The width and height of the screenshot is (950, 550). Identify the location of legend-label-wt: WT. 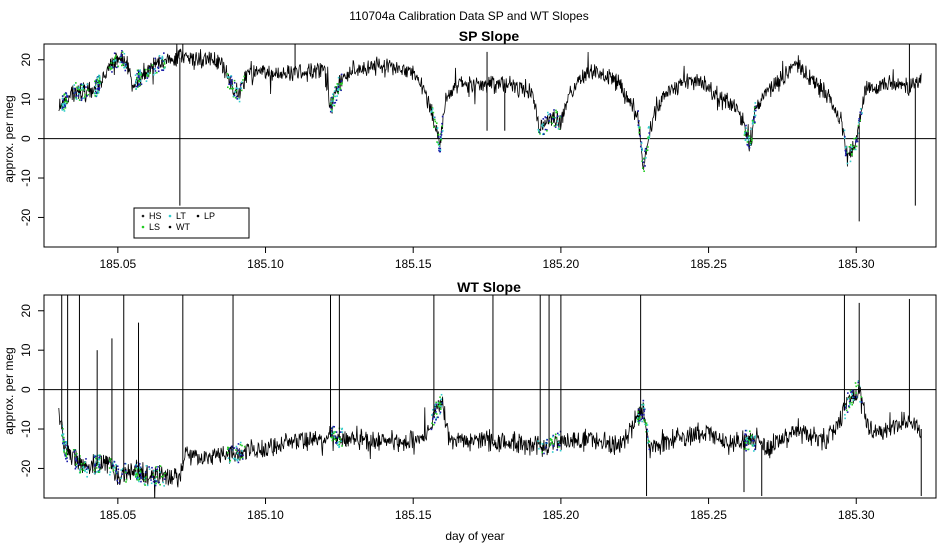
(183, 227).